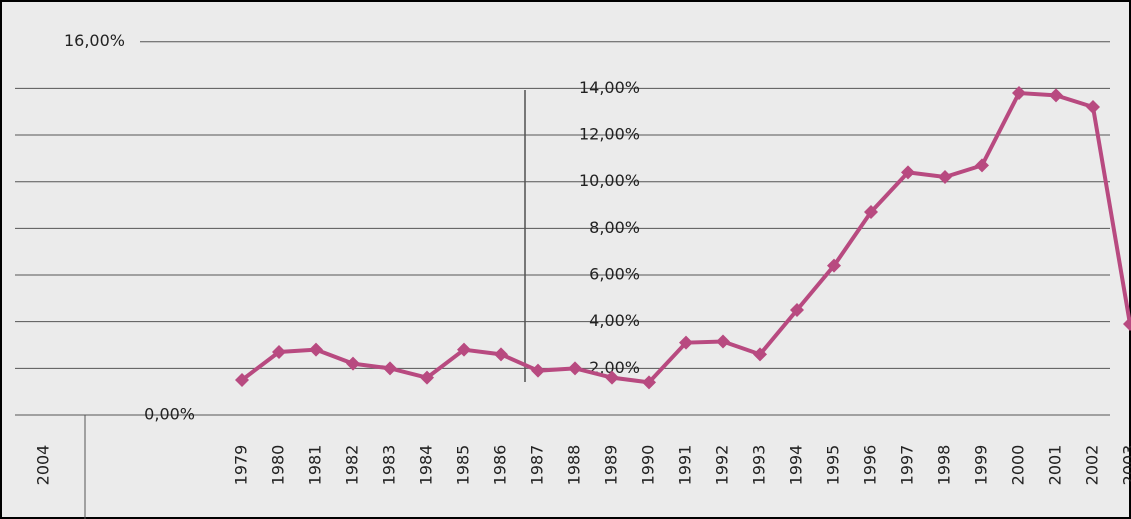 This screenshot has width=1131, height=519. Describe the element at coordinates (574, 465) in the screenshot. I see `x-tick-label: 1988` at that location.